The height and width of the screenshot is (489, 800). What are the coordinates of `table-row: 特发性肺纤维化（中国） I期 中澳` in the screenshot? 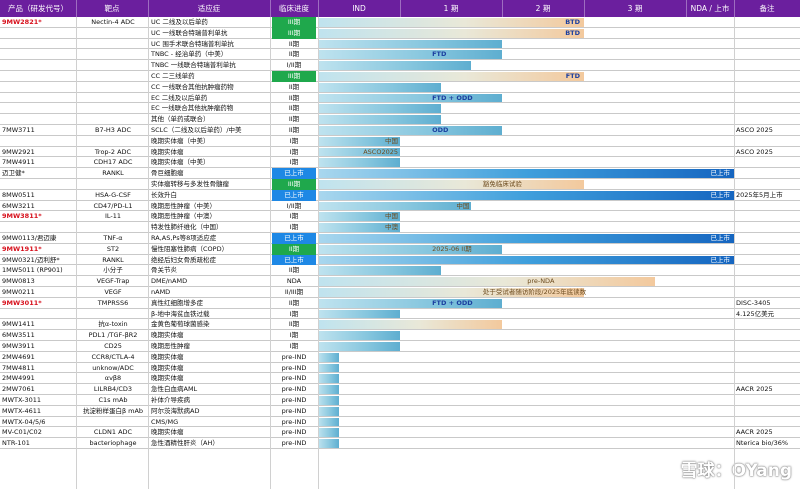 It's located at (400, 227).